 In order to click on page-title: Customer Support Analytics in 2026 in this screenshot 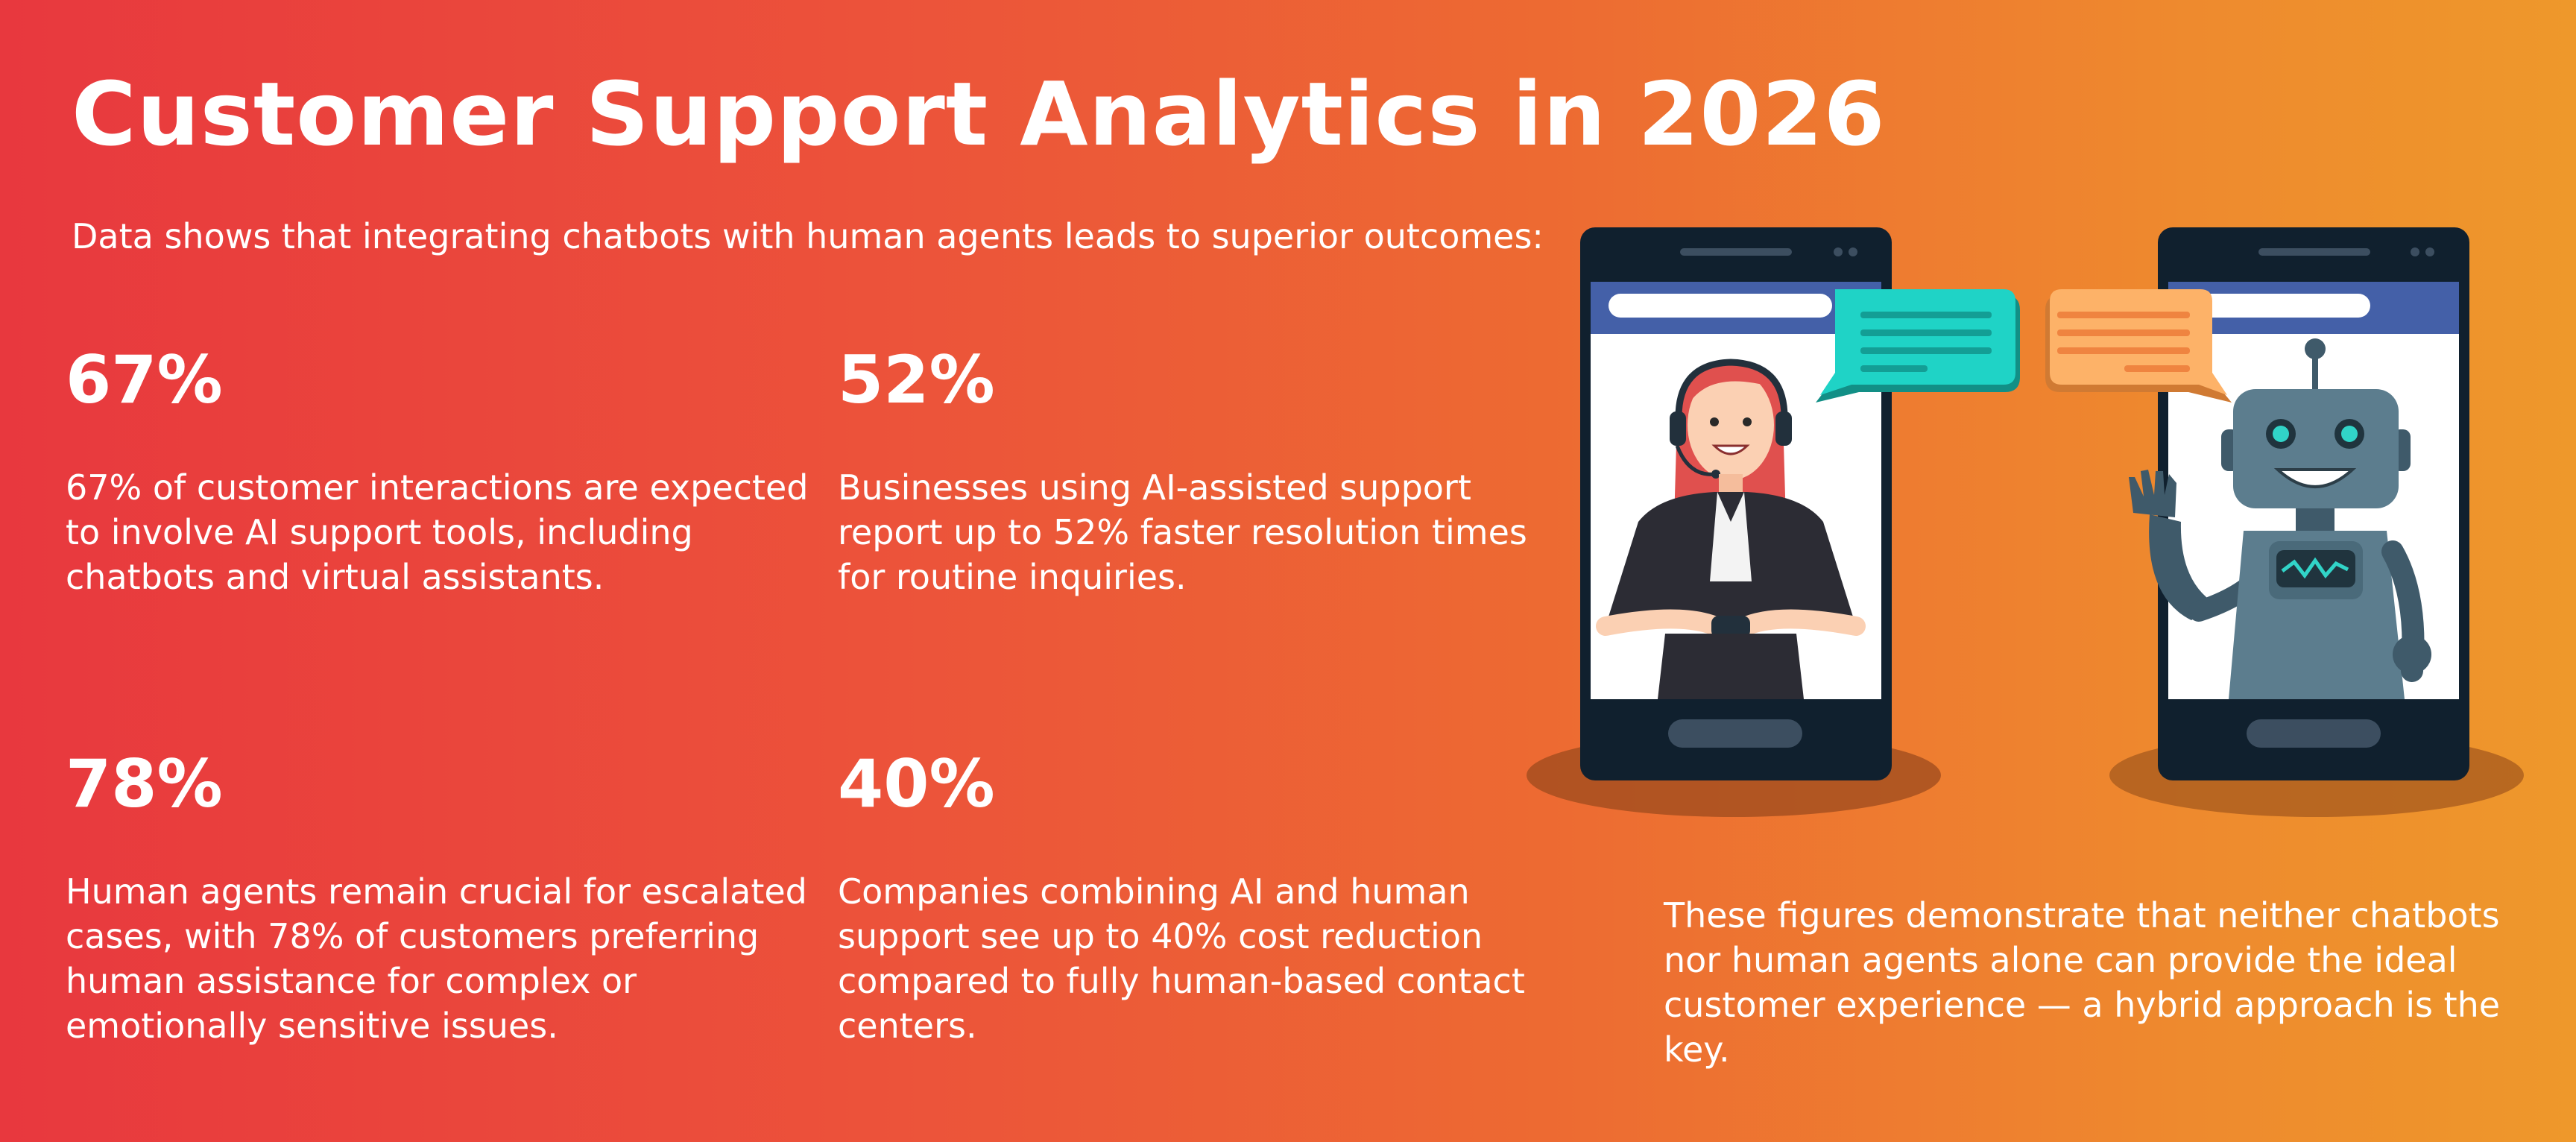, I will do `click(979, 114)`.